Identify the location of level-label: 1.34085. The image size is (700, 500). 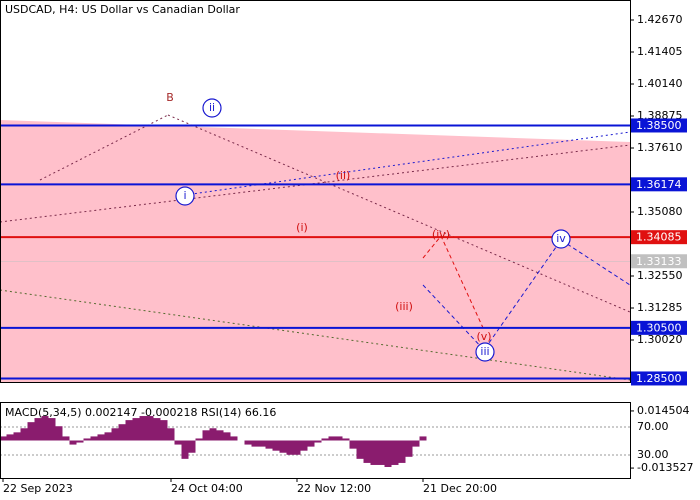
(659, 237).